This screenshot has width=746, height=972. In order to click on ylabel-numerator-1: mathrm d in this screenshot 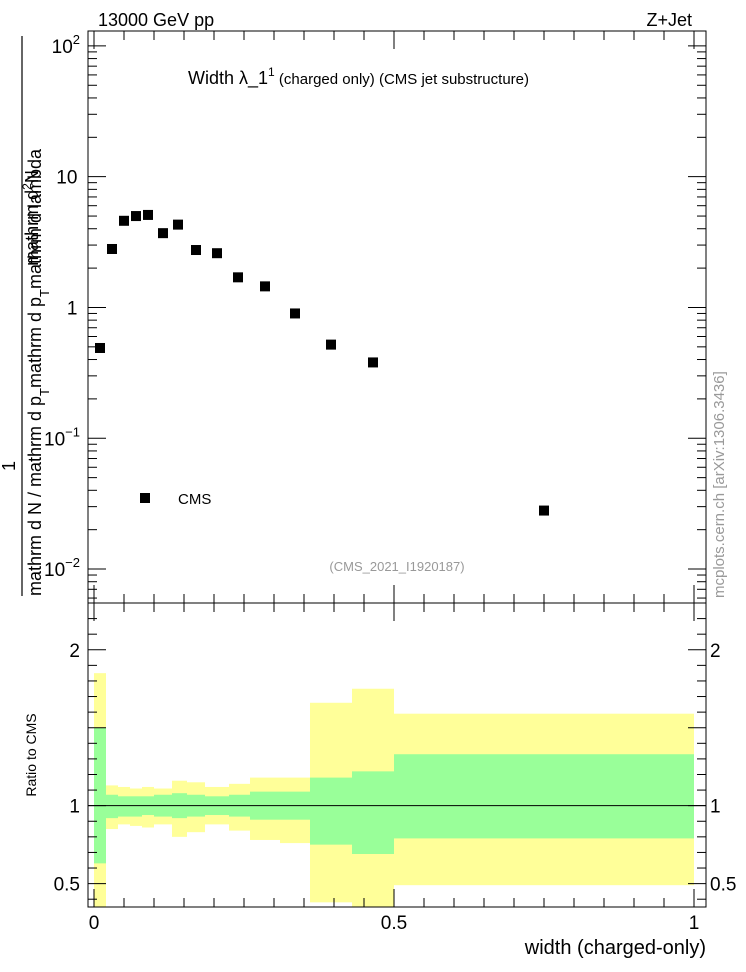, I will do `click(32, 228)`.